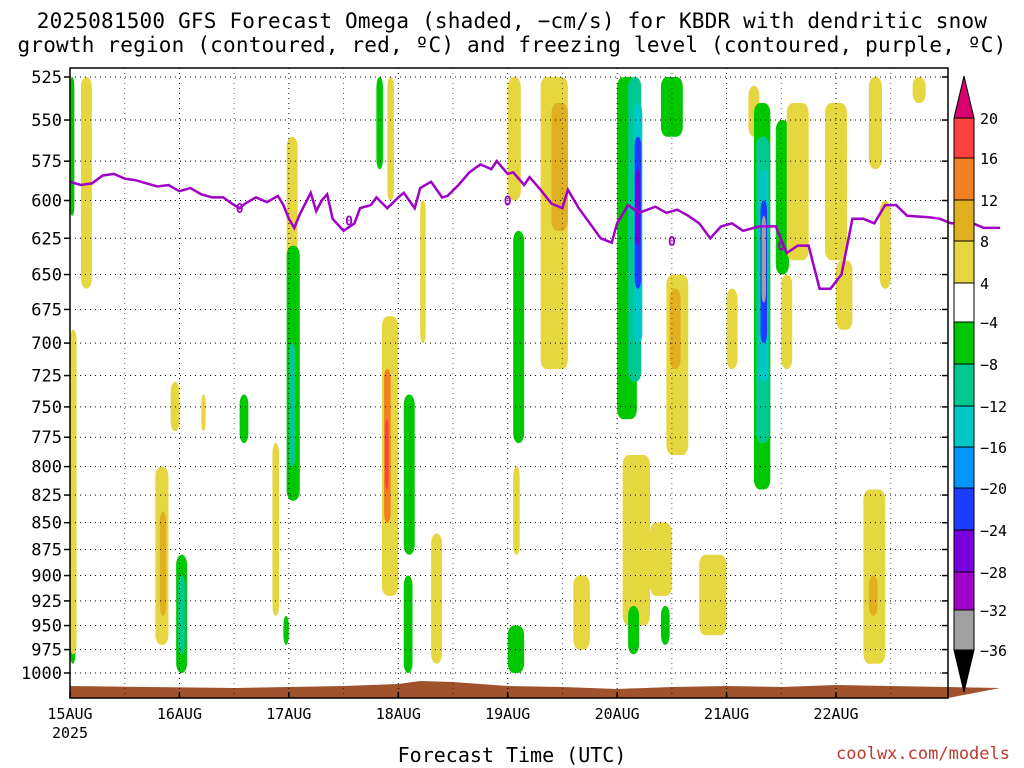  What do you see at coordinates (46, 408) in the screenshot?
I see `y-tick-label: 750` at bounding box center [46, 408].